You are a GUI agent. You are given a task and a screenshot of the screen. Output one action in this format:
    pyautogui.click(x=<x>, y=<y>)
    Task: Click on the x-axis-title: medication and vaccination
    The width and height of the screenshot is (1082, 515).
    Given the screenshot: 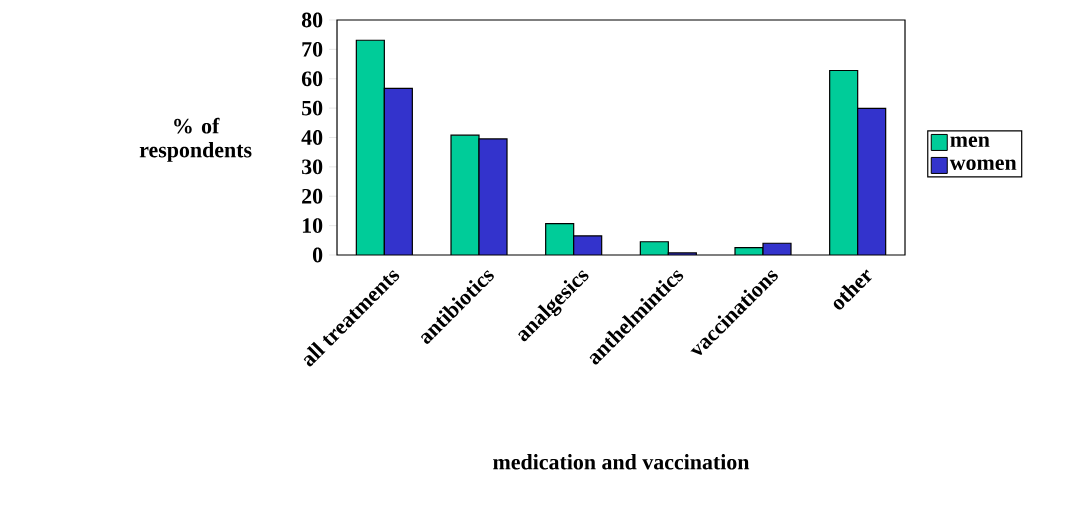 What is the action you would take?
    pyautogui.click(x=621, y=462)
    